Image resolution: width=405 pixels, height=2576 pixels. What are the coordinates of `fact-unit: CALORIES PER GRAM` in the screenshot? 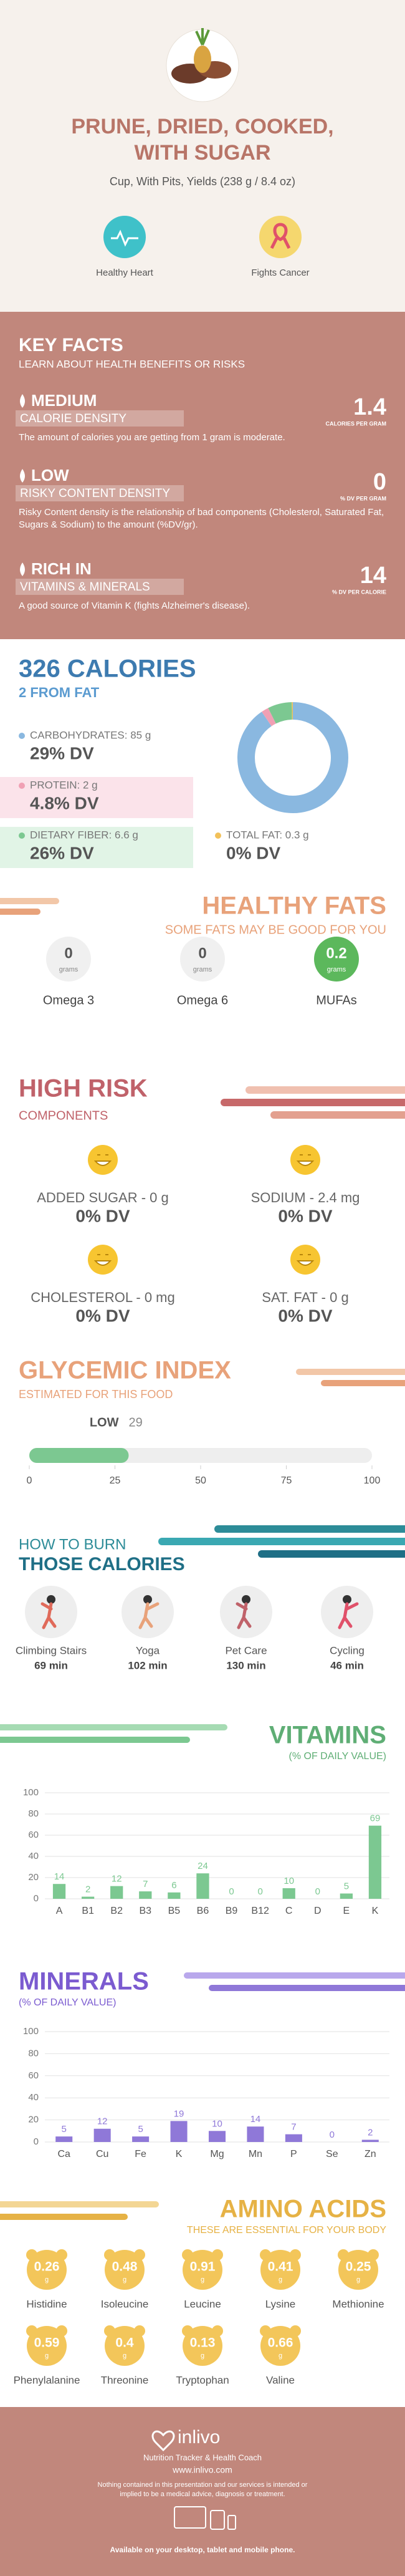 It's located at (355, 423).